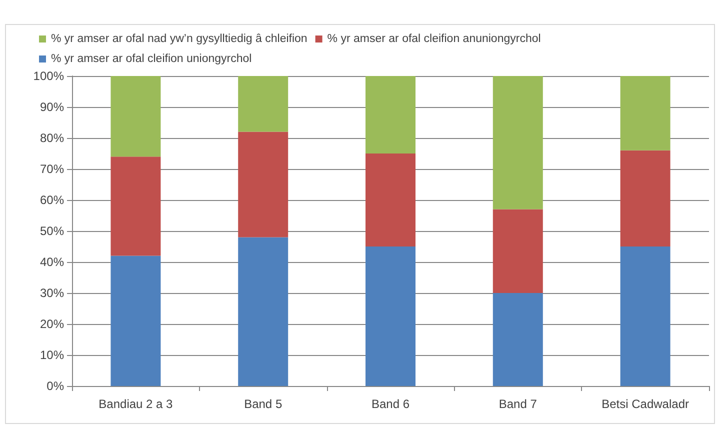 The width and height of the screenshot is (721, 430). What do you see at coordinates (52, 262) in the screenshot?
I see `y-tick-label: 40%` at bounding box center [52, 262].